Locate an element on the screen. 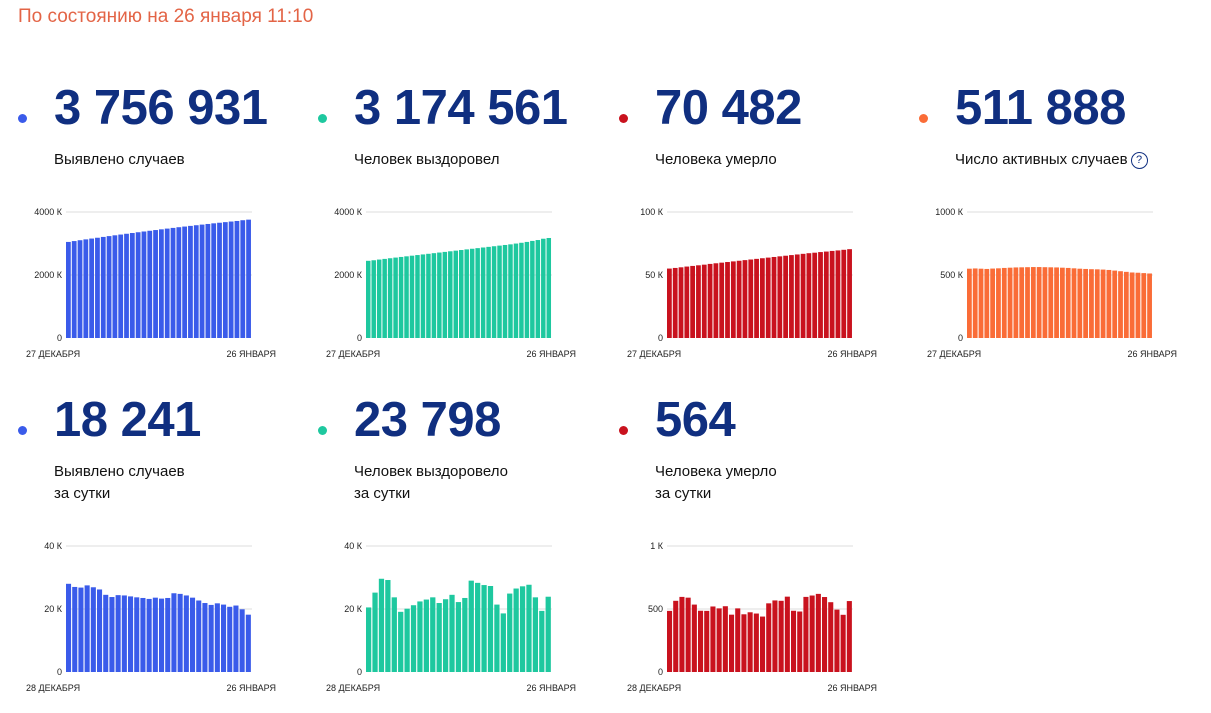  bar-chart: 0 2000 К 4000 К 27 ДЕКАБРЯ 26 ЯНВАРЯ is located at coordinates (151, 283).